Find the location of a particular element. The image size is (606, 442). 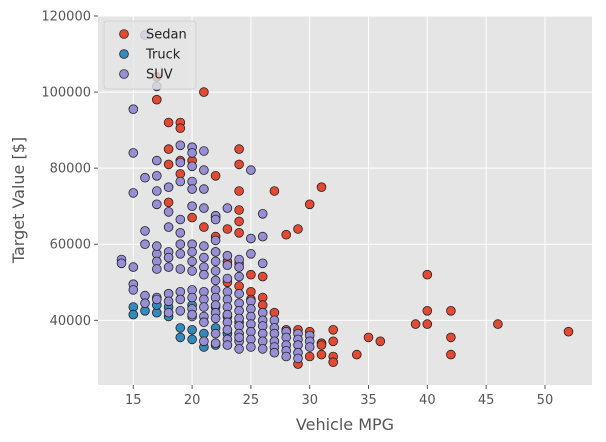

y-tick-label: 40000 is located at coordinates (70, 321).